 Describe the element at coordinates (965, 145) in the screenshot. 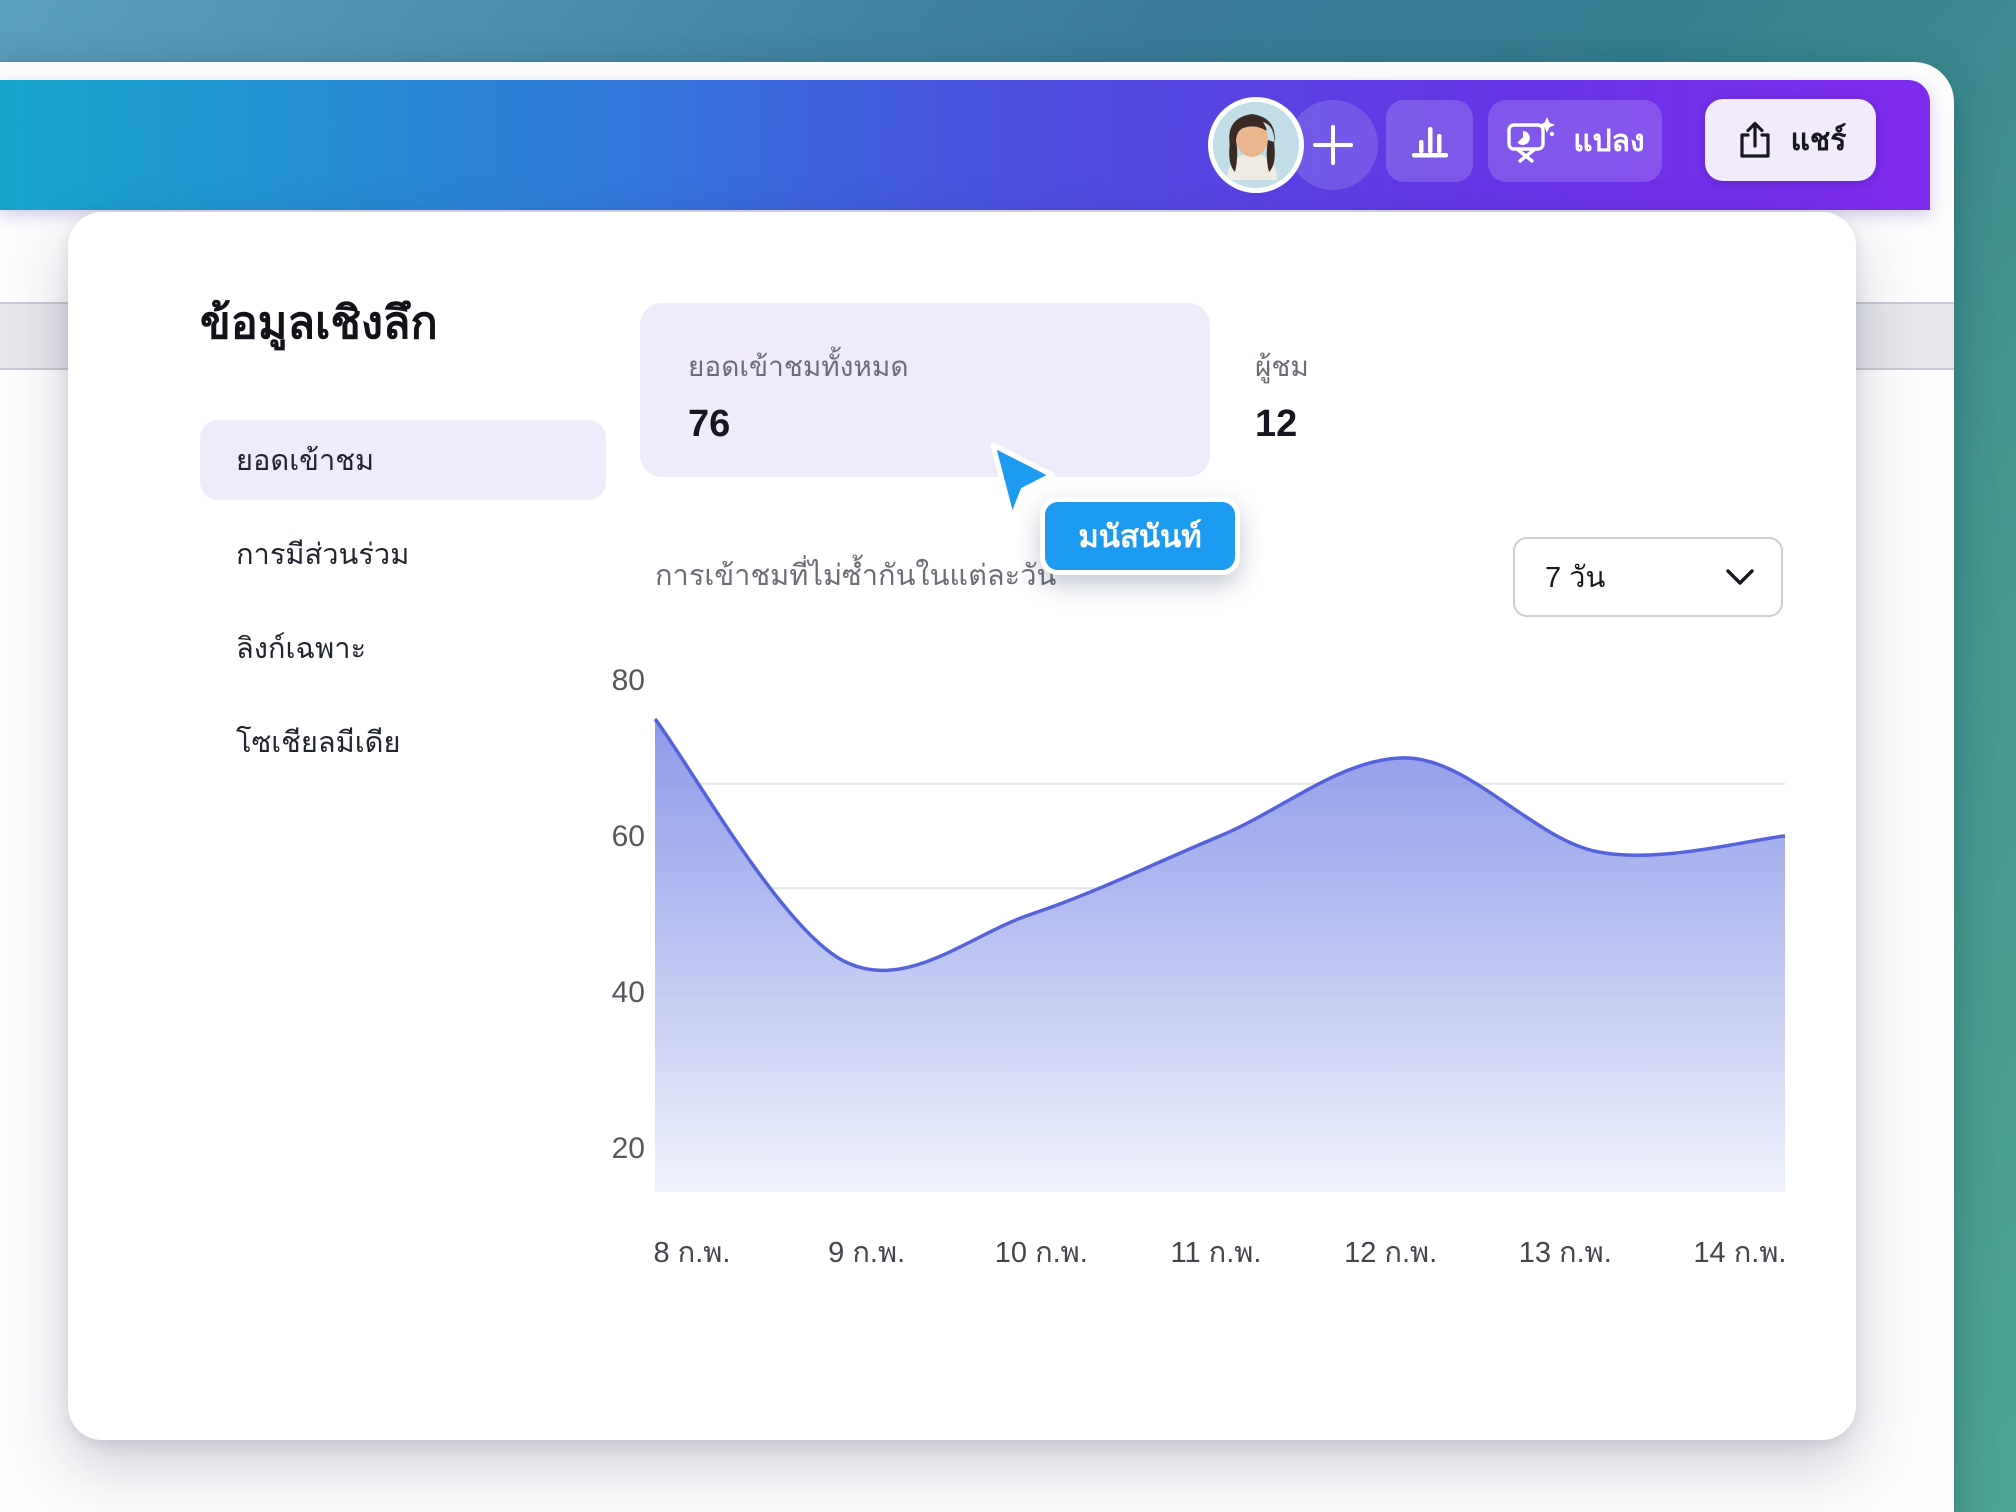

I see `editor-topbar: แปลง แชร์` at that location.